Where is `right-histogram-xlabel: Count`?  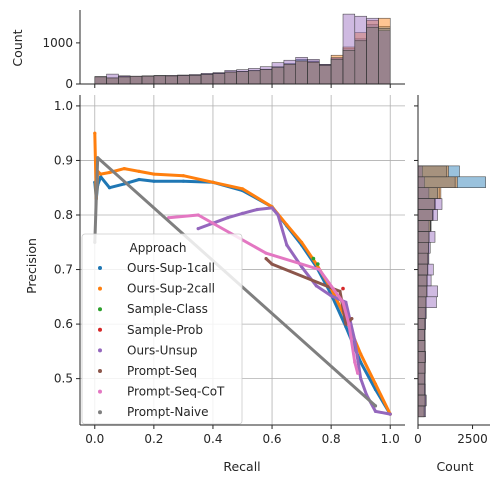
right-histogram-xlabel: Count is located at coordinates (454, 466).